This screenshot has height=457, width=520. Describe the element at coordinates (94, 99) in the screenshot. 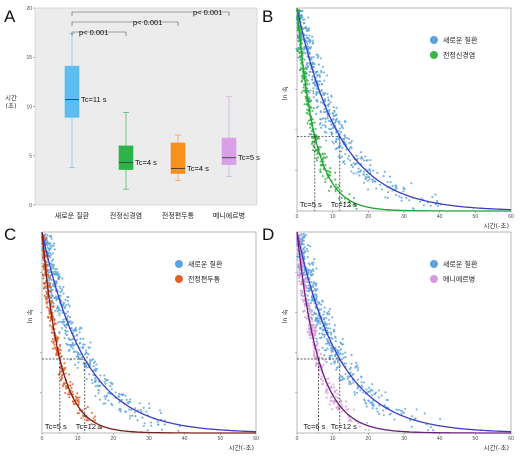

I see `tc-label: Tc=11 s` at that location.